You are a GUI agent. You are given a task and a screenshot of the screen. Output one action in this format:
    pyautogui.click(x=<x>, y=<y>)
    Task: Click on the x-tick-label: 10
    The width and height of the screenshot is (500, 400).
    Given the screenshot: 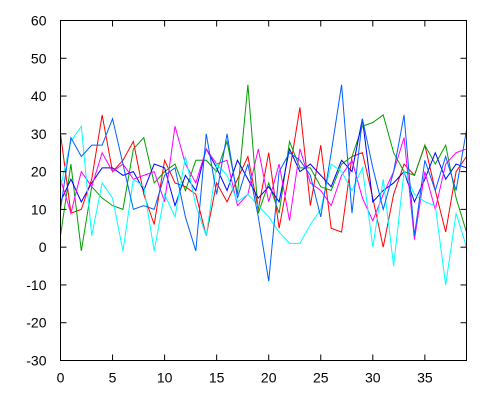 What is the action you would take?
    pyautogui.click(x=165, y=378)
    